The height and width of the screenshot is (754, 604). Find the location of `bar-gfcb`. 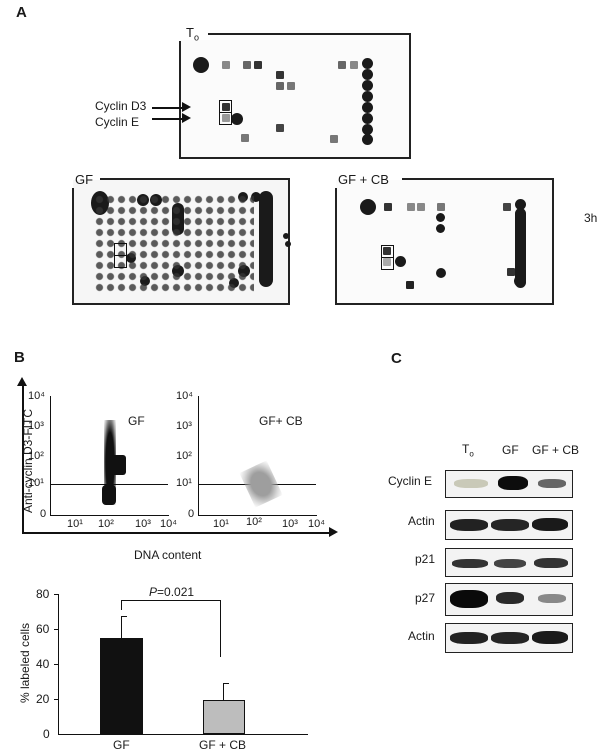

bar-gfcb is located at coordinates (224, 717).